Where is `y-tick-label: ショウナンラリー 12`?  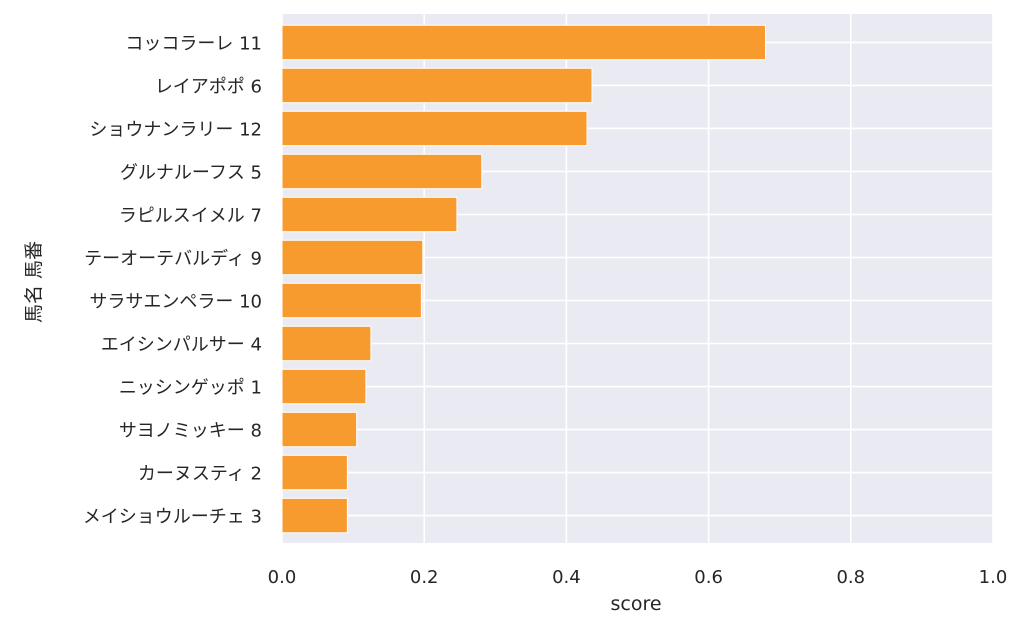
y-tick-label: ショウナンラリー 12 is located at coordinates (175, 129).